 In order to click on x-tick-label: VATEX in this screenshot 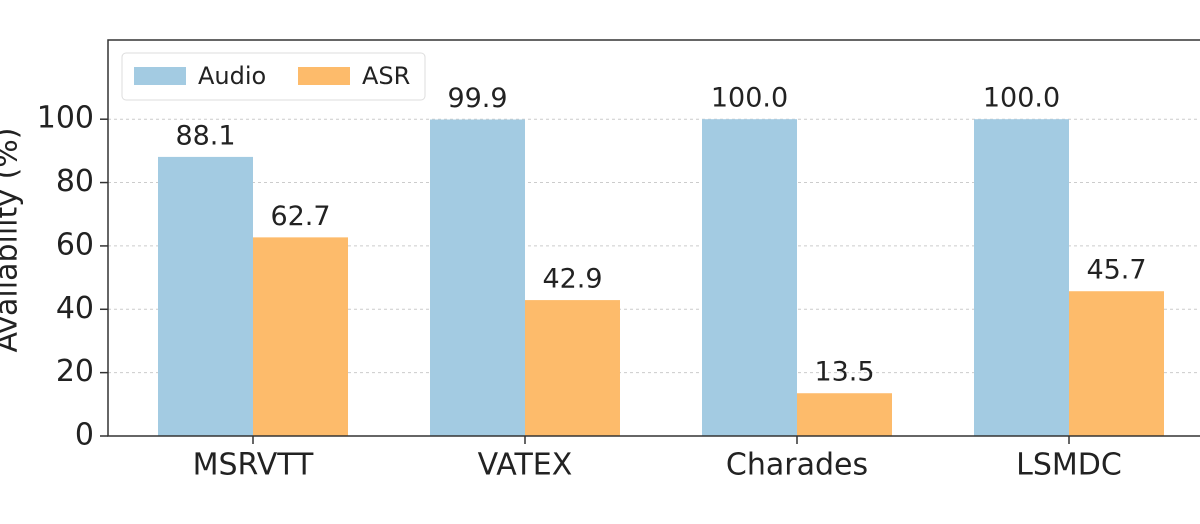, I will do `click(525, 465)`.